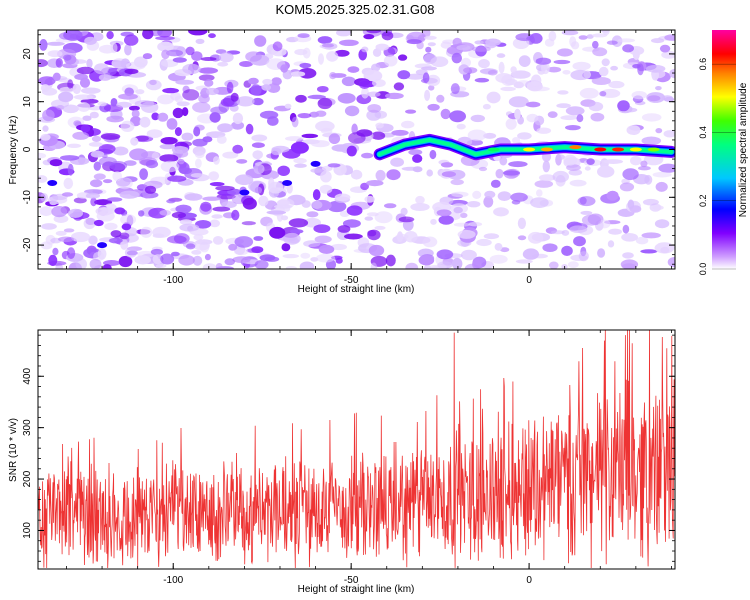  Describe the element at coordinates (52, 182) in the screenshot. I see `noise-blob-strong` at that location.